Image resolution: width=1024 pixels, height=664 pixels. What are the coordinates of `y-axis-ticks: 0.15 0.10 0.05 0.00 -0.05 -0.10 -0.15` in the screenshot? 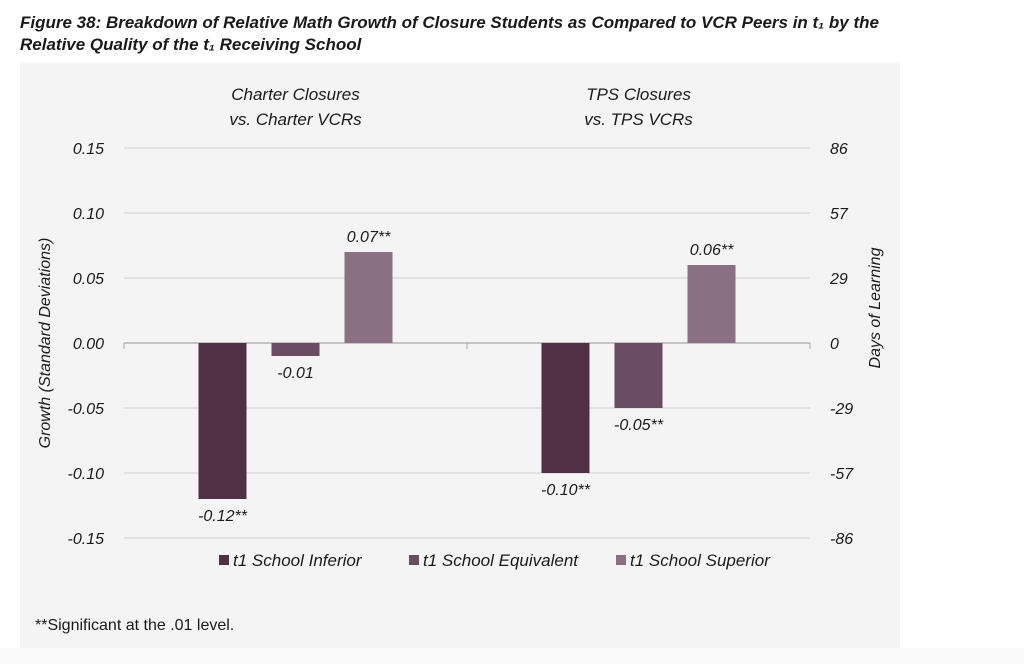 It's located at (86, 344).